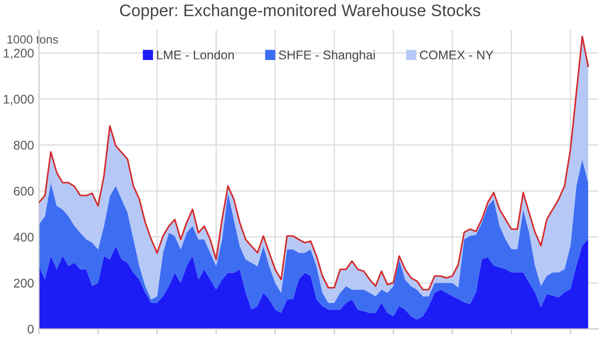 The image size is (600, 337). What do you see at coordinates (24, 237) in the screenshot?
I see `y-tick-label: 400` at bounding box center [24, 237].